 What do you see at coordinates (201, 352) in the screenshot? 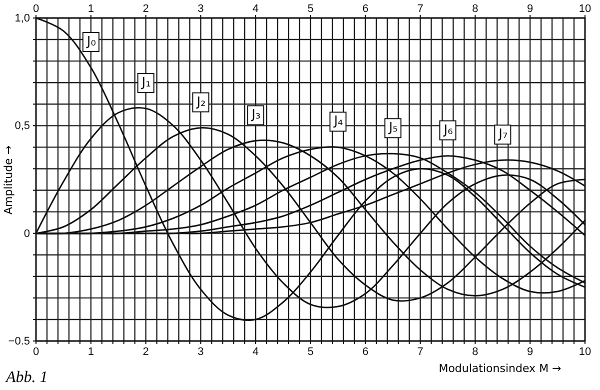
I see `x2-tick-label: 3` at bounding box center [201, 352].